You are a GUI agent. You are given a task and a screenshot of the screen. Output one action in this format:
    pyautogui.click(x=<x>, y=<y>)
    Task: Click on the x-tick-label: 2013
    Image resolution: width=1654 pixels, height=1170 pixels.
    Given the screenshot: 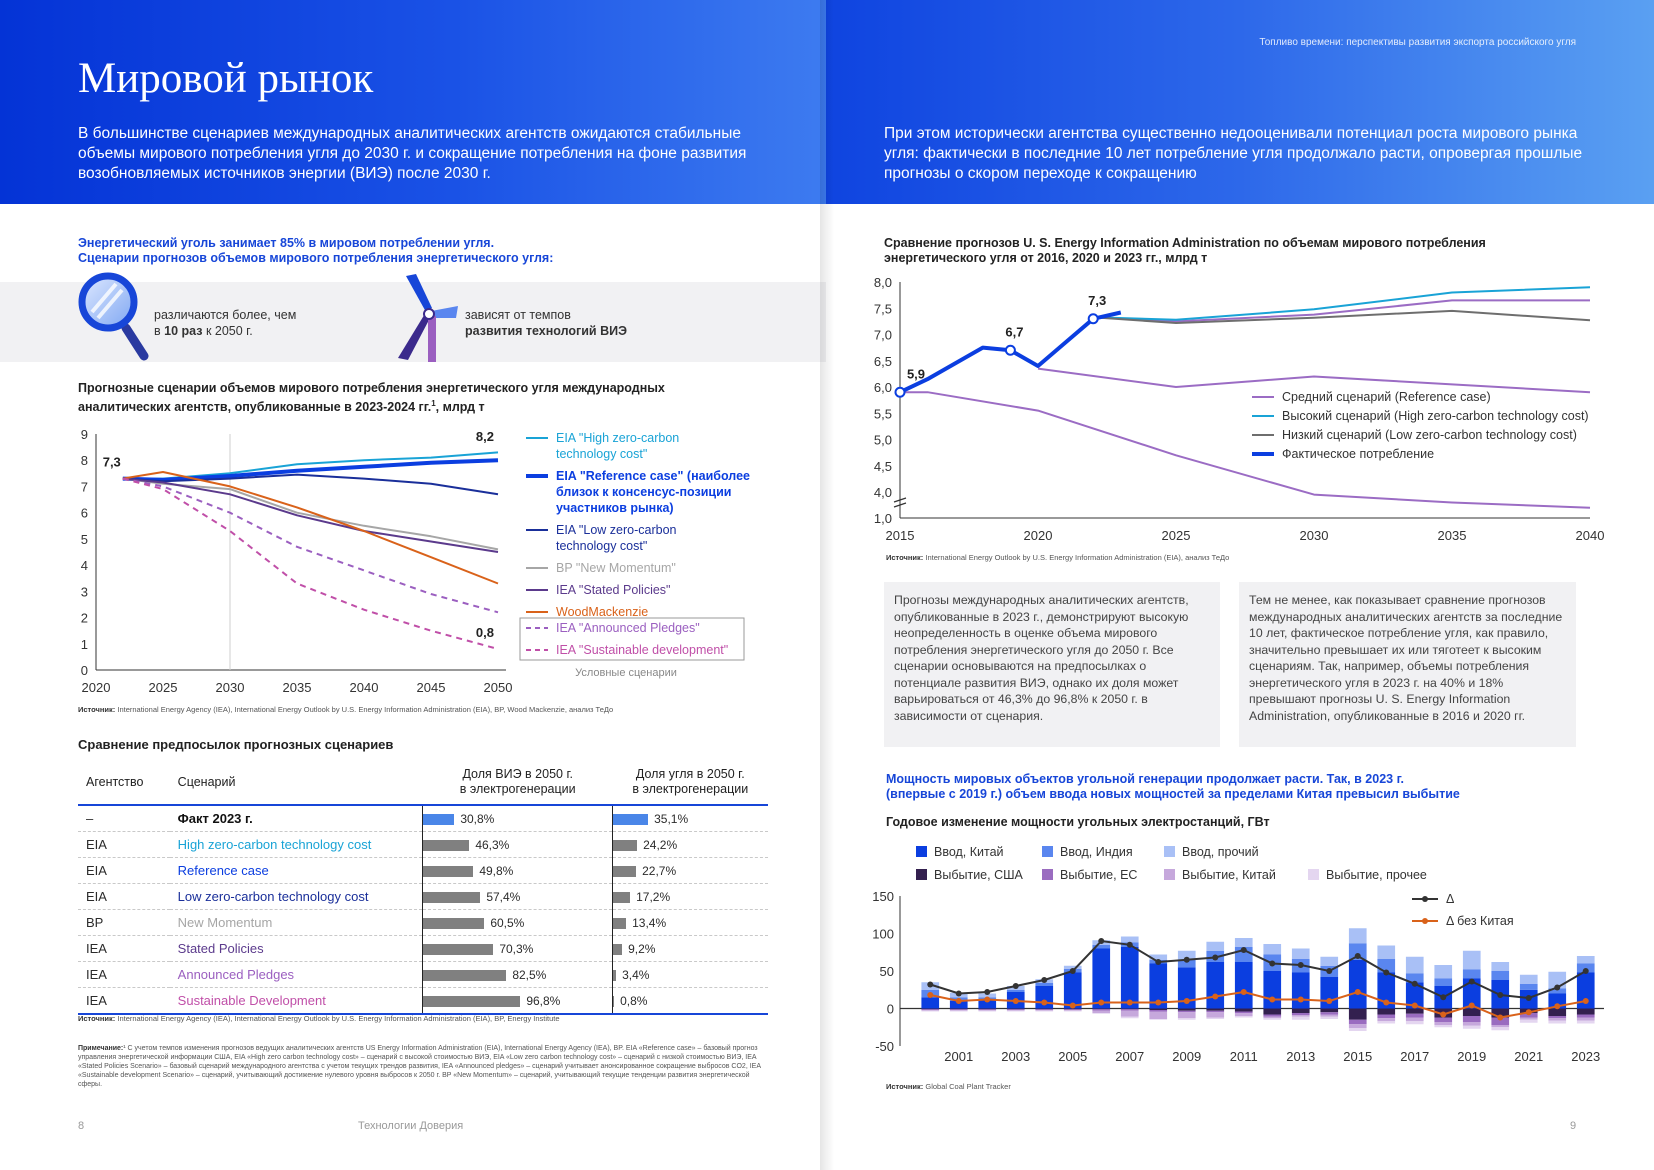 What is the action you would take?
    pyautogui.click(x=1300, y=1056)
    